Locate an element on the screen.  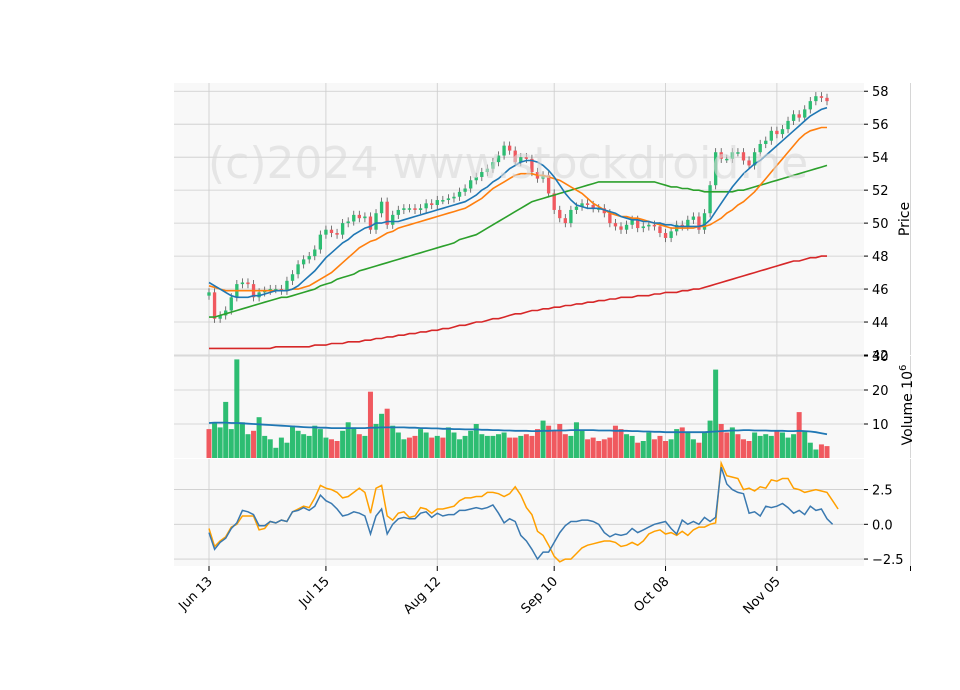
x-tick-label: Sep 10 is located at coordinates (539, 595).